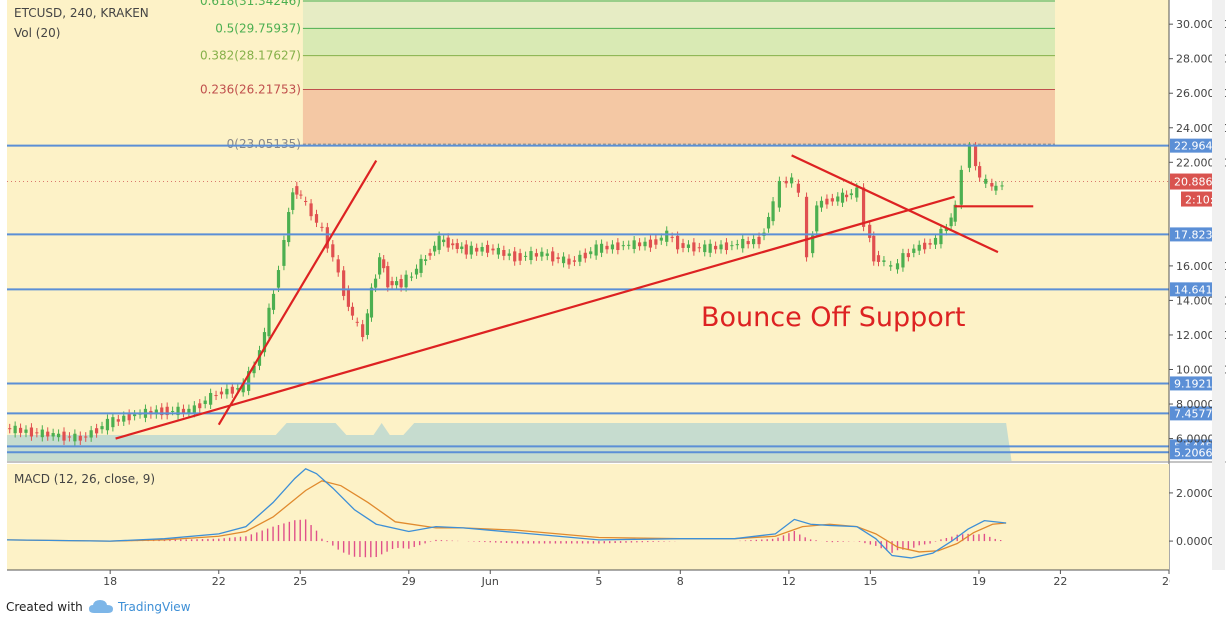 This screenshot has width=1226, height=624. I want to click on macd-signal-line, so click(506, 516).